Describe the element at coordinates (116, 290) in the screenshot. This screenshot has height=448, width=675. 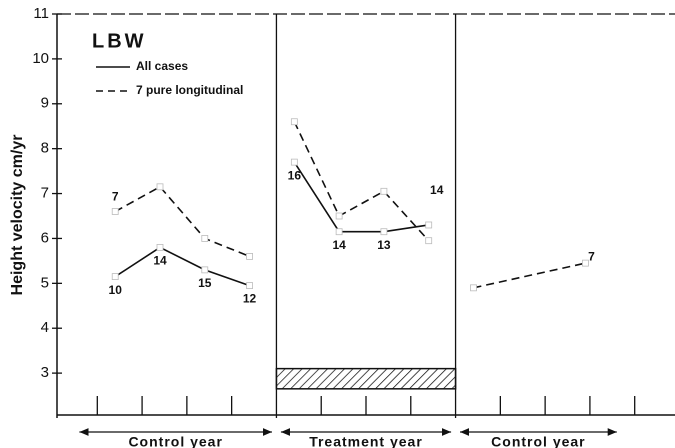
I see `point-label: 10` at that location.